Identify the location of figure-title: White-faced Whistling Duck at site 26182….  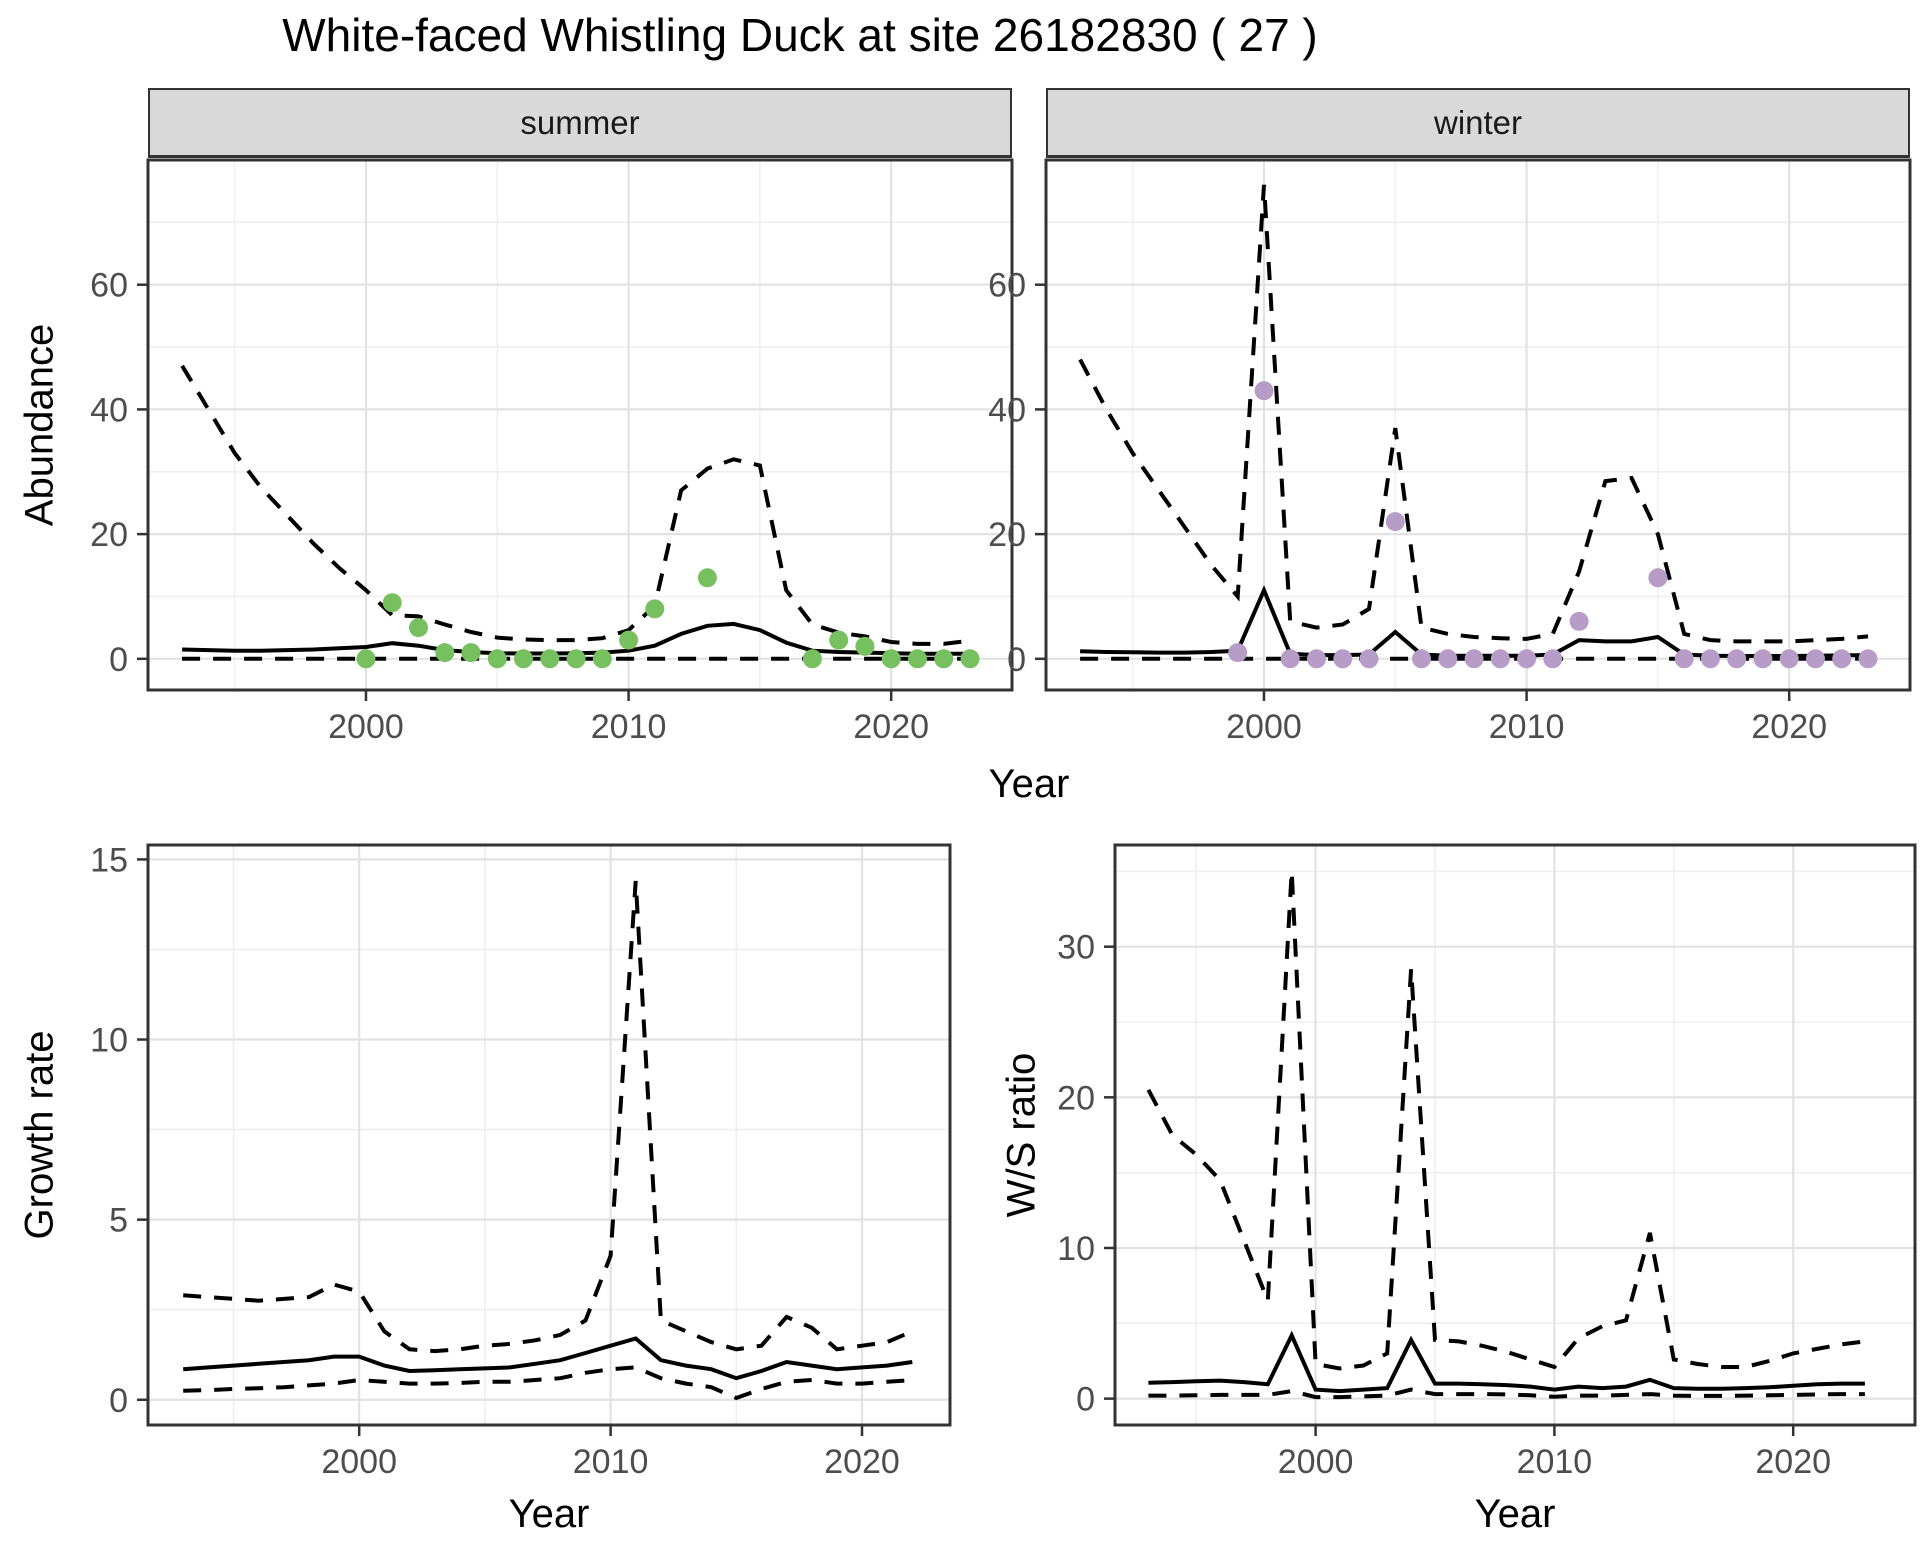
(800, 35).